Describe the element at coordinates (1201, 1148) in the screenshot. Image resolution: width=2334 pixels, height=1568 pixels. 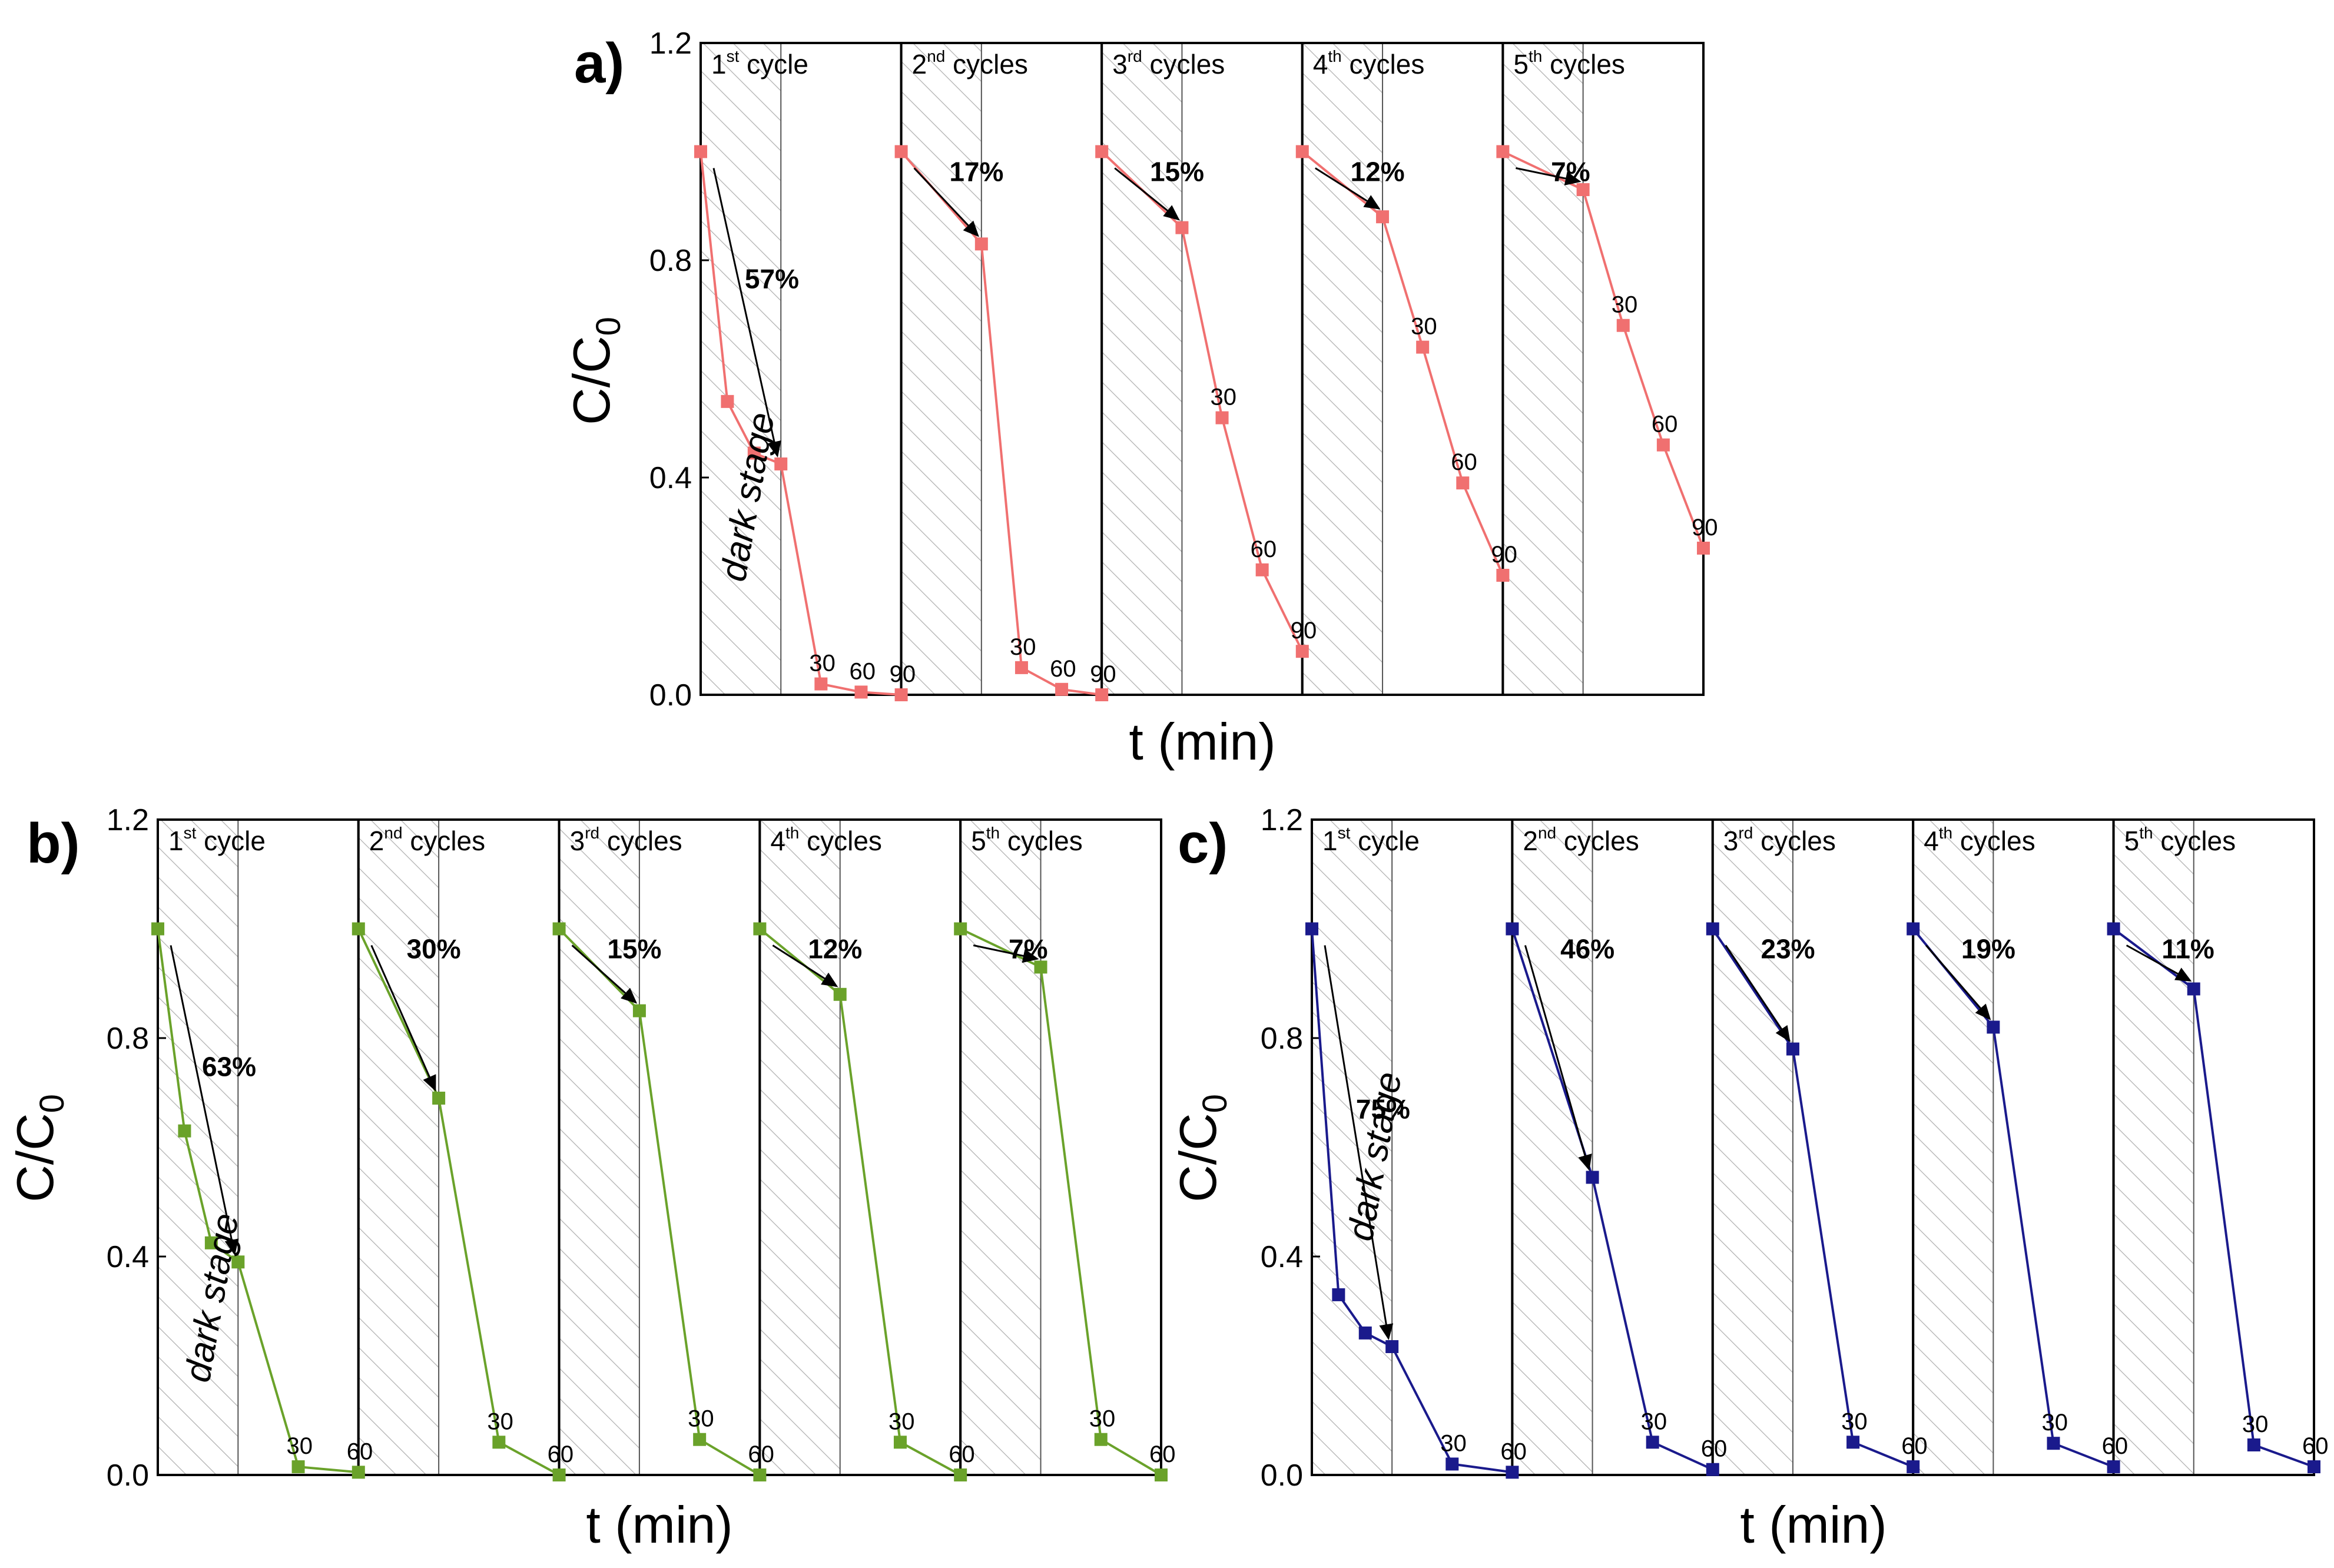
I see `y-axis-label: C/C0` at that location.